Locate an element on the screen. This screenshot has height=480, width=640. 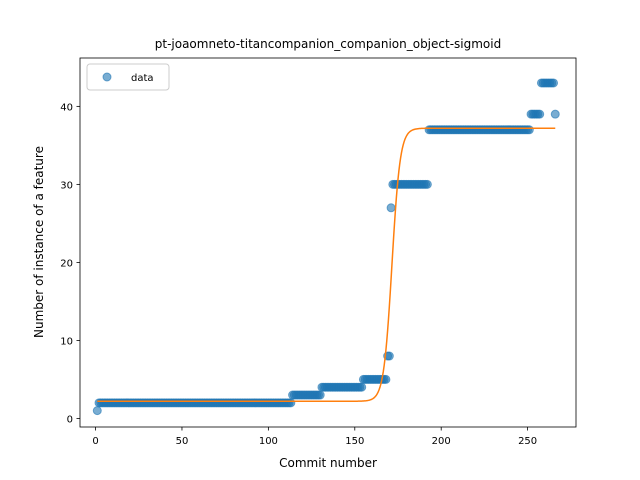
x-tick-label: 50 is located at coordinates (182, 441).